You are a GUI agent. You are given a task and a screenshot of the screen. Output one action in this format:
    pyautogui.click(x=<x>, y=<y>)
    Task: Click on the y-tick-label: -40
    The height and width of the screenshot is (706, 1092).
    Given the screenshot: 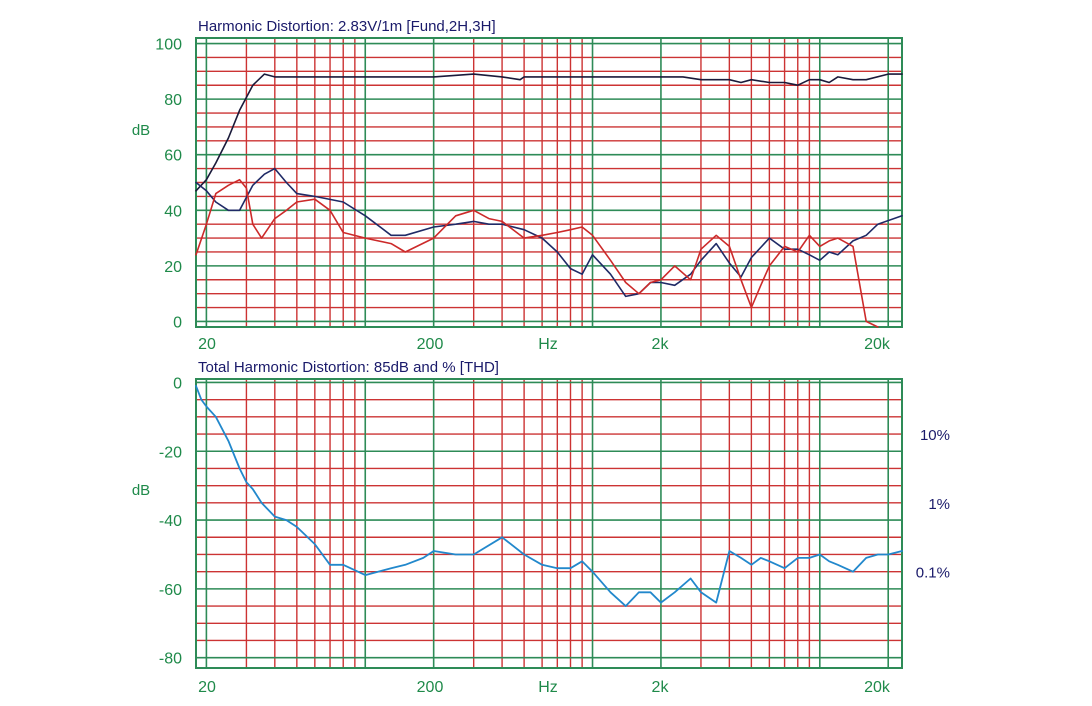 What is the action you would take?
    pyautogui.click(x=170, y=521)
    